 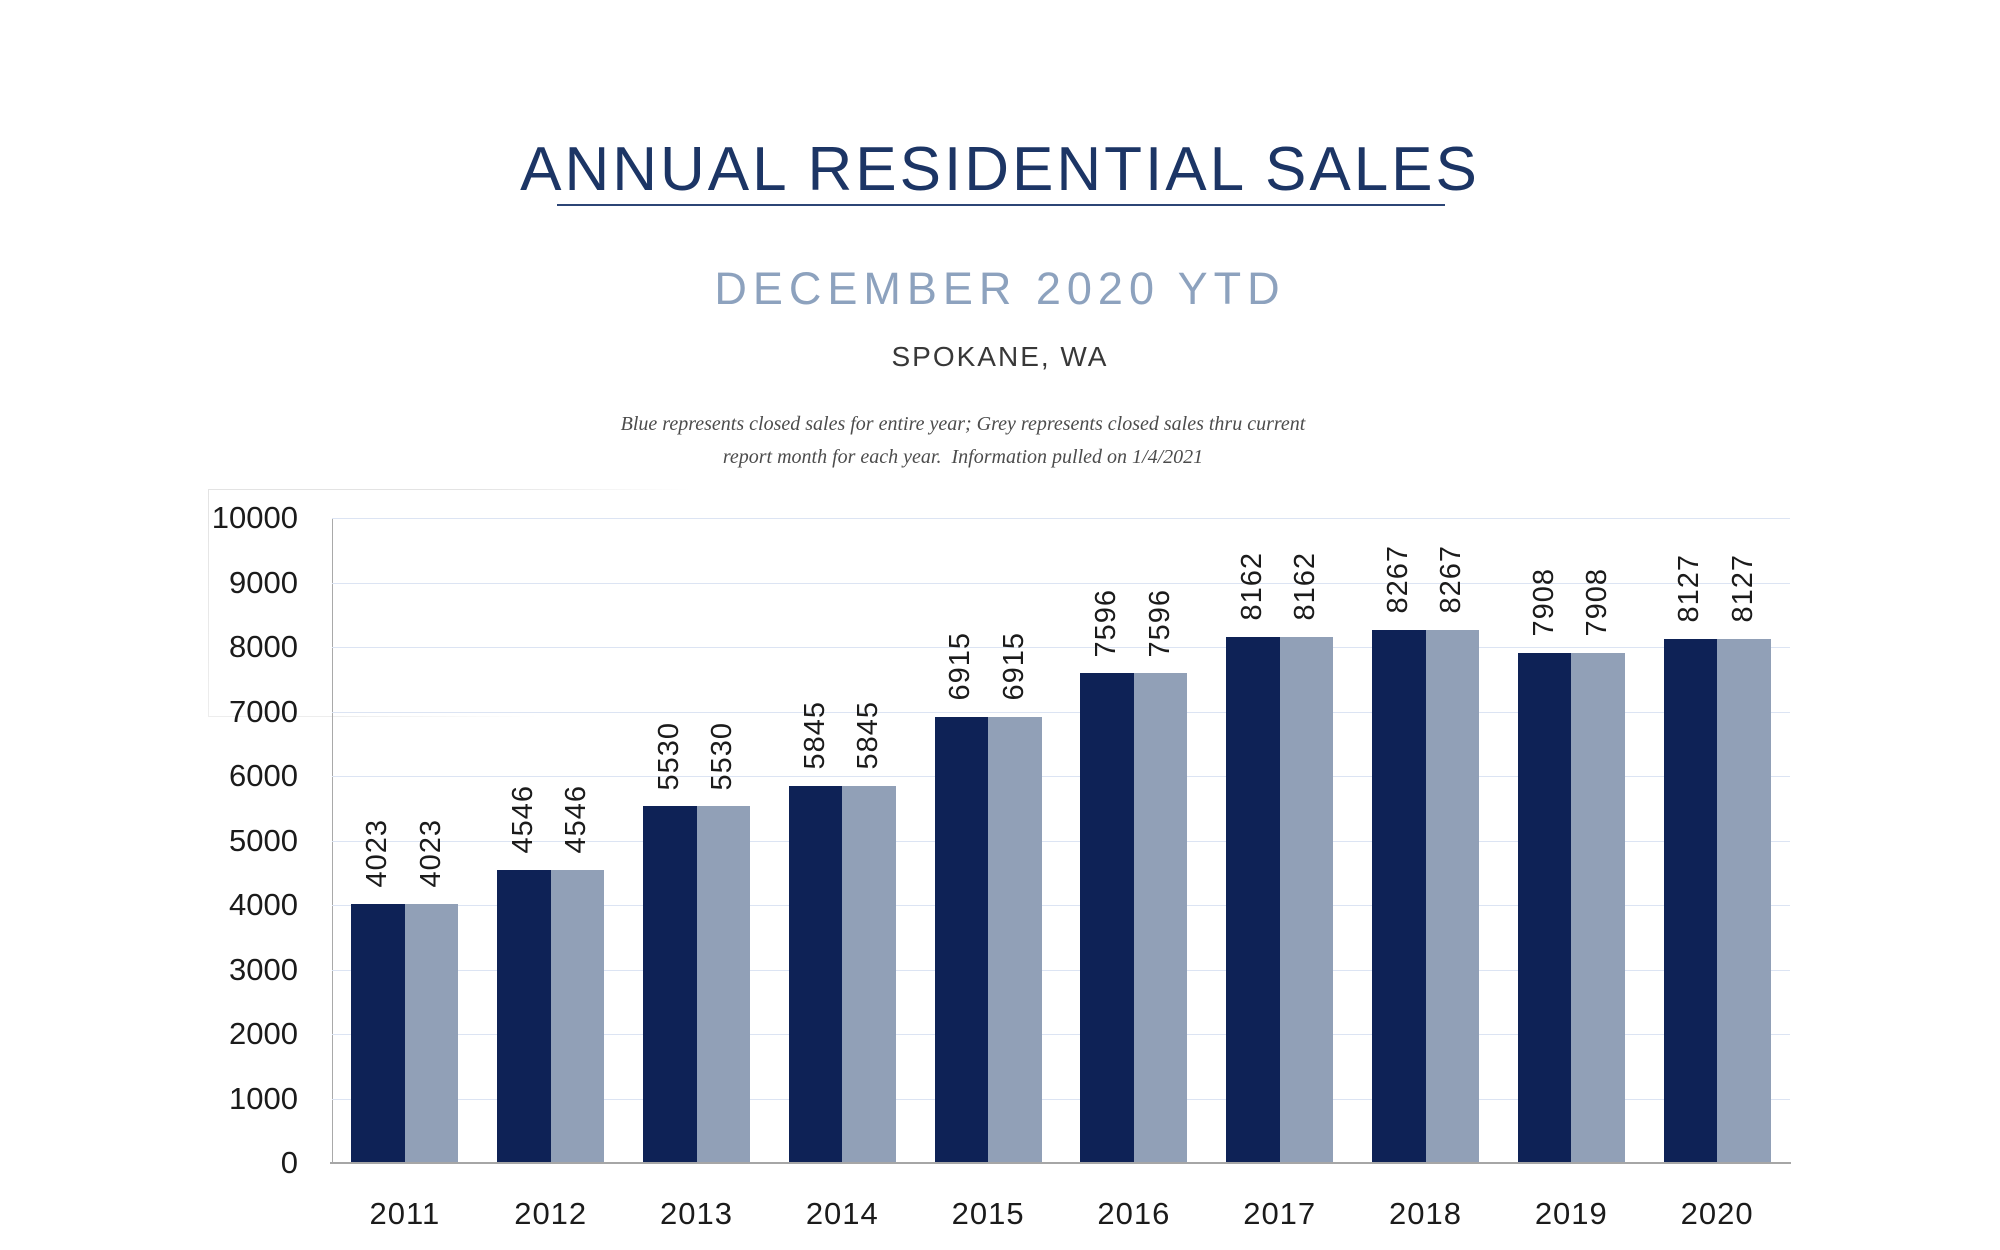 What do you see at coordinates (1001, 205) in the screenshot?
I see `title-underline` at bounding box center [1001, 205].